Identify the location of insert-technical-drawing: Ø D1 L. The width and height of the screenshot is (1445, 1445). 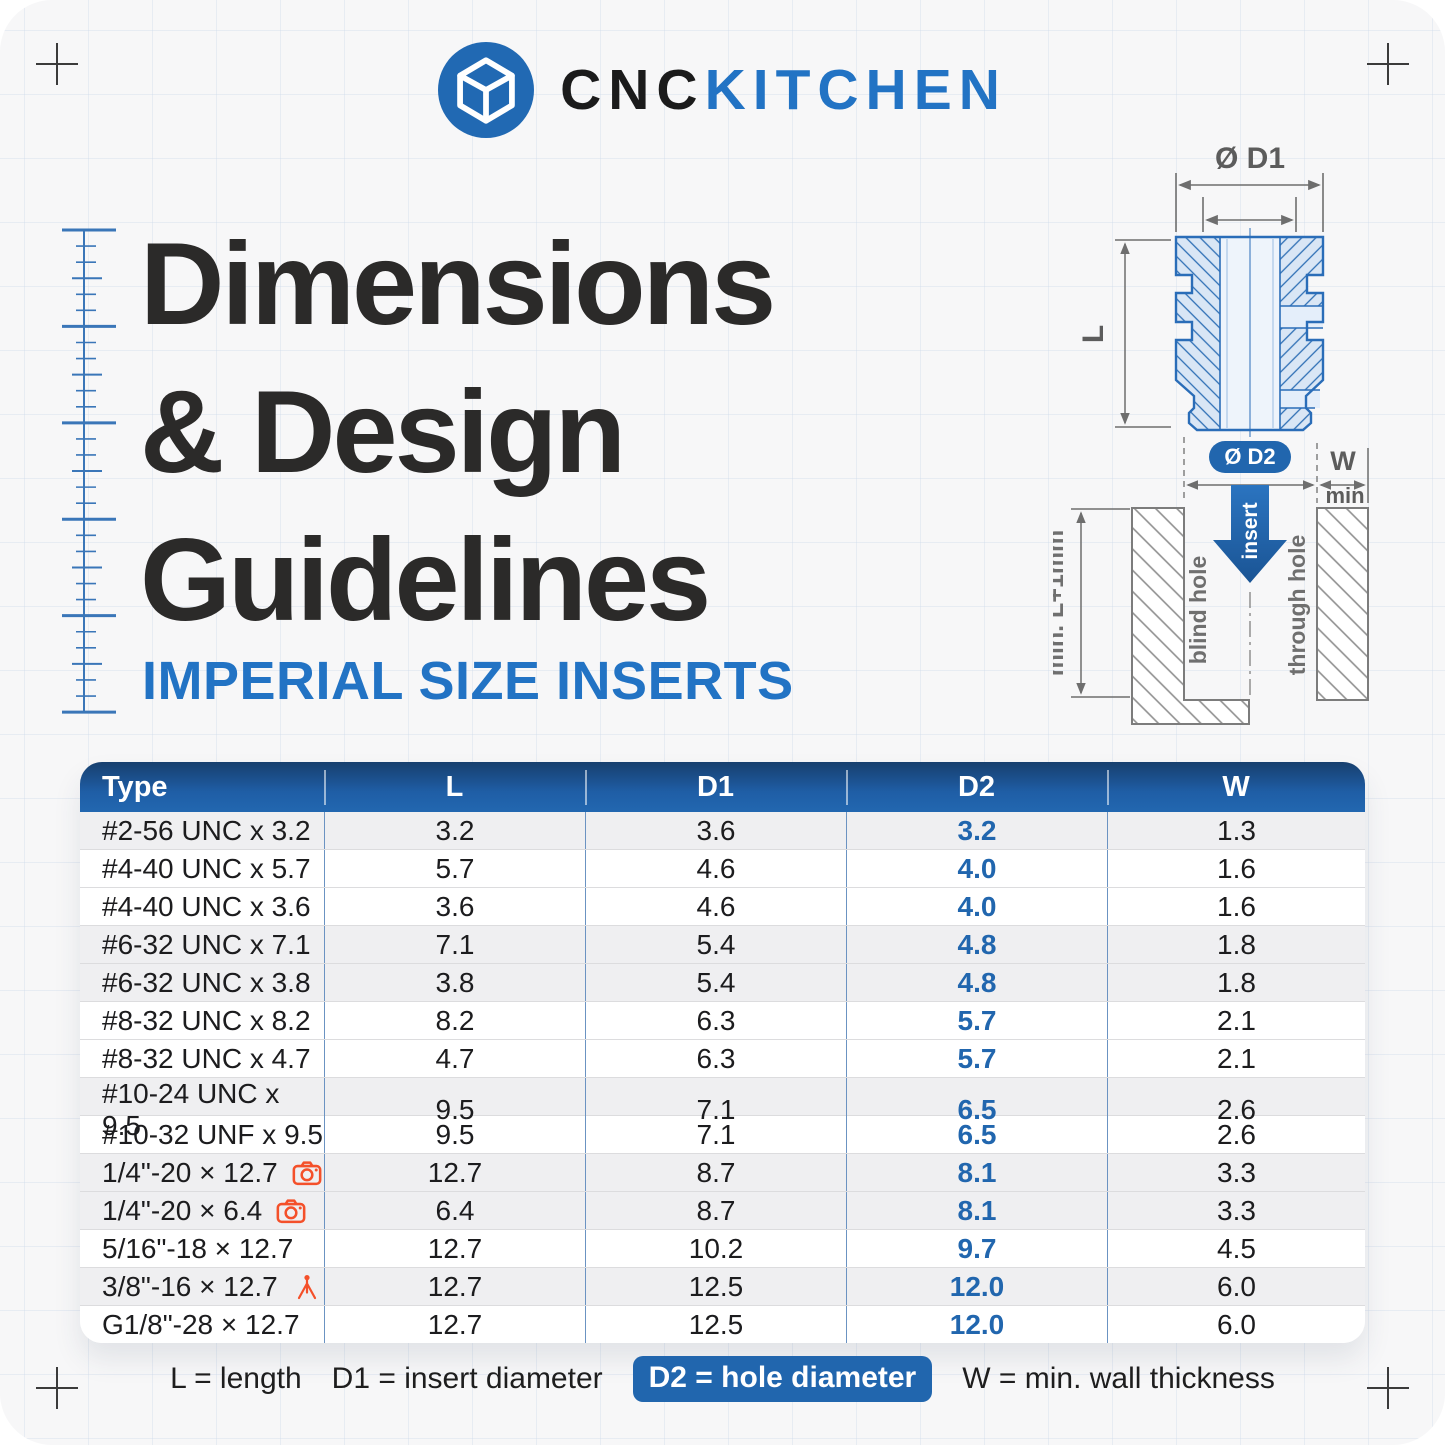
(1211, 433).